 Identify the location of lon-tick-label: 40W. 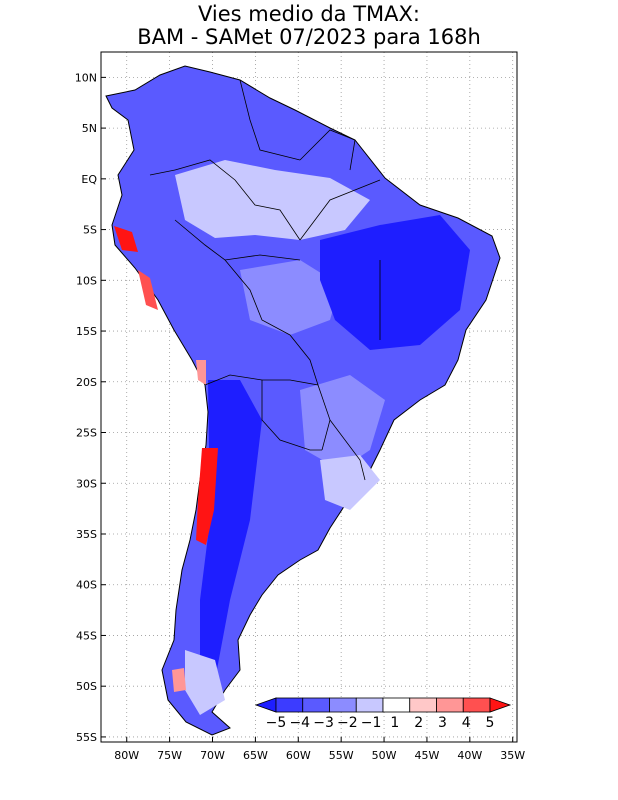
(469, 755).